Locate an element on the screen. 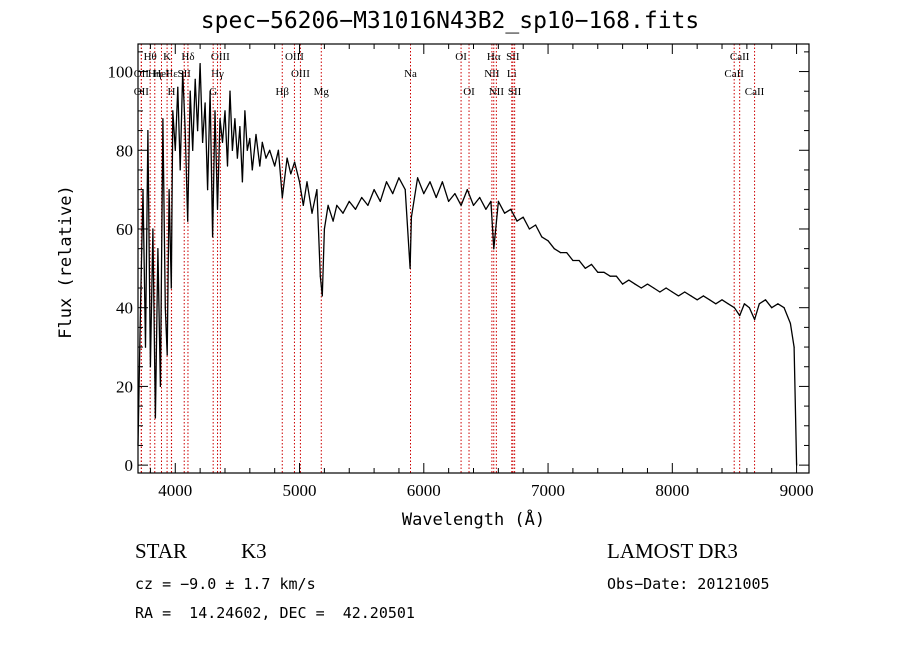  spectral-line-label: Hα is located at coordinates (494, 57).